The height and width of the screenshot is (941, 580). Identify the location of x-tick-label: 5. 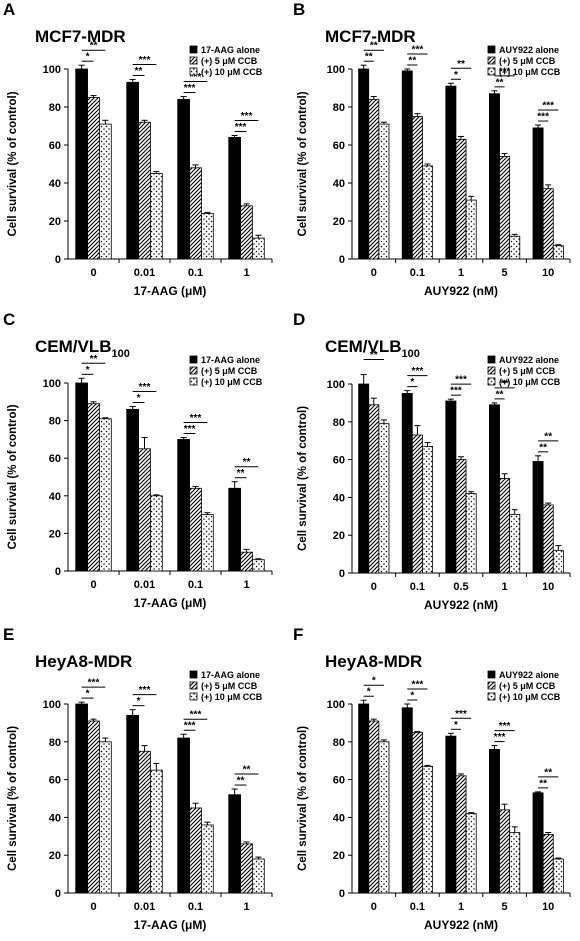
(505, 907).